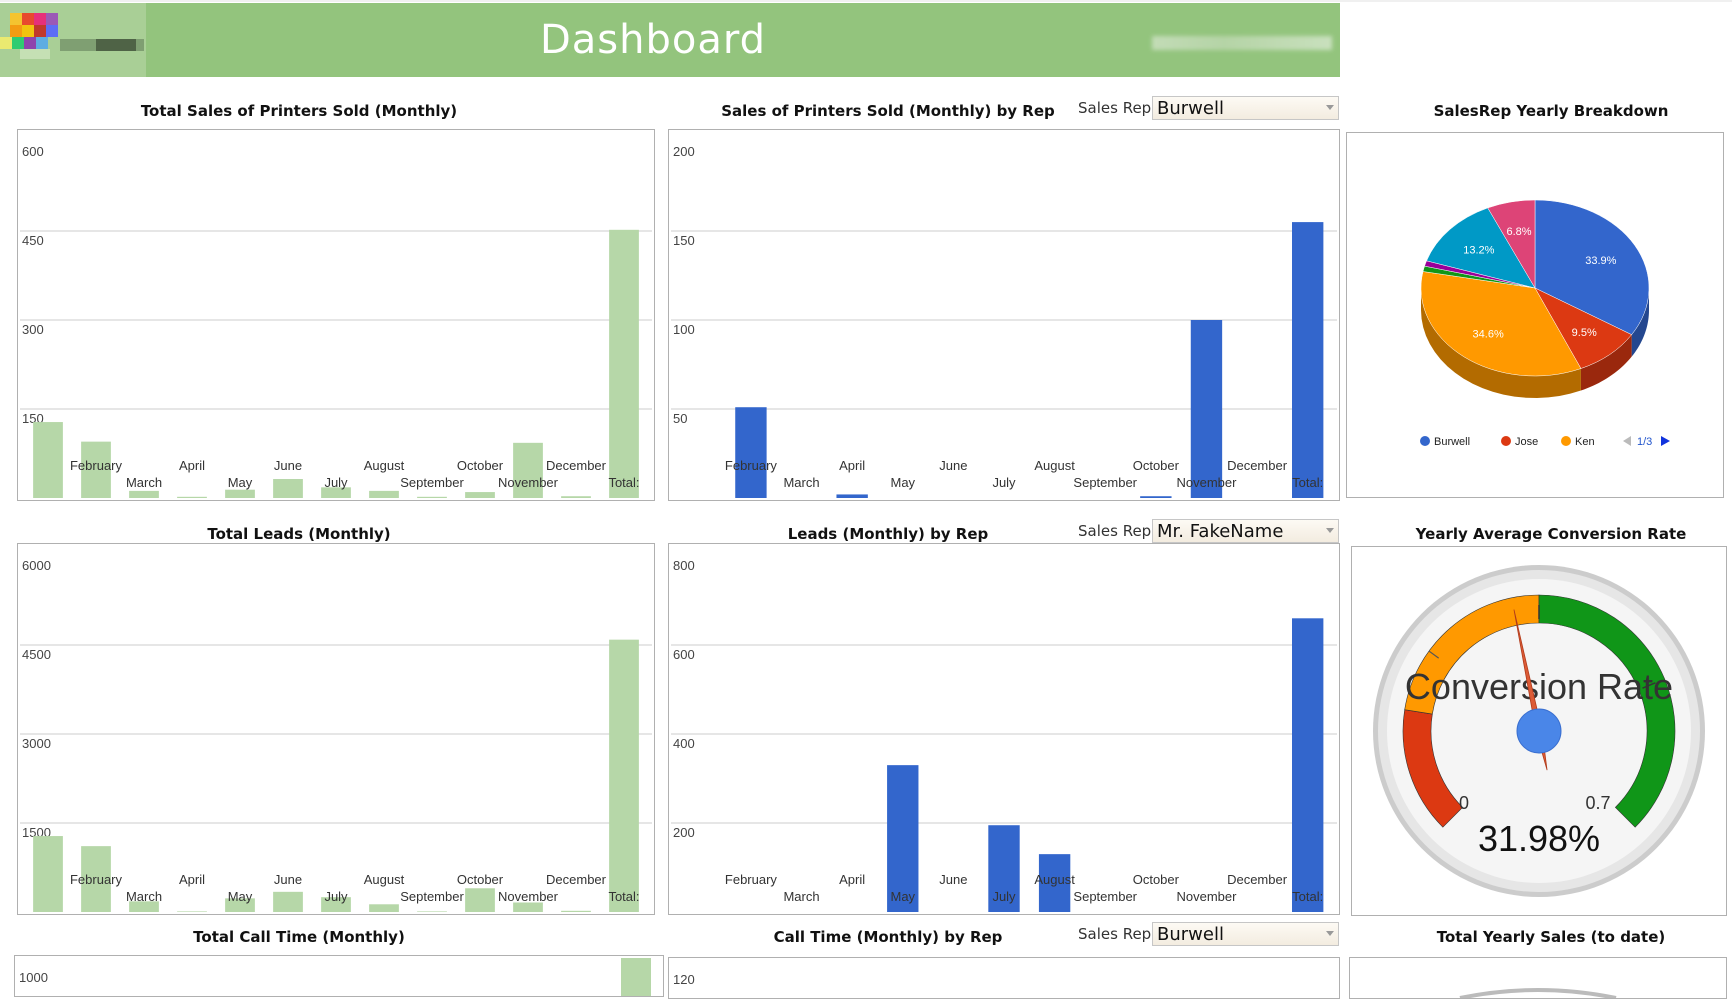 This screenshot has height=999, width=1732. Describe the element at coordinates (866, 1) in the screenshot. I see `sheet-gridlines` at that location.